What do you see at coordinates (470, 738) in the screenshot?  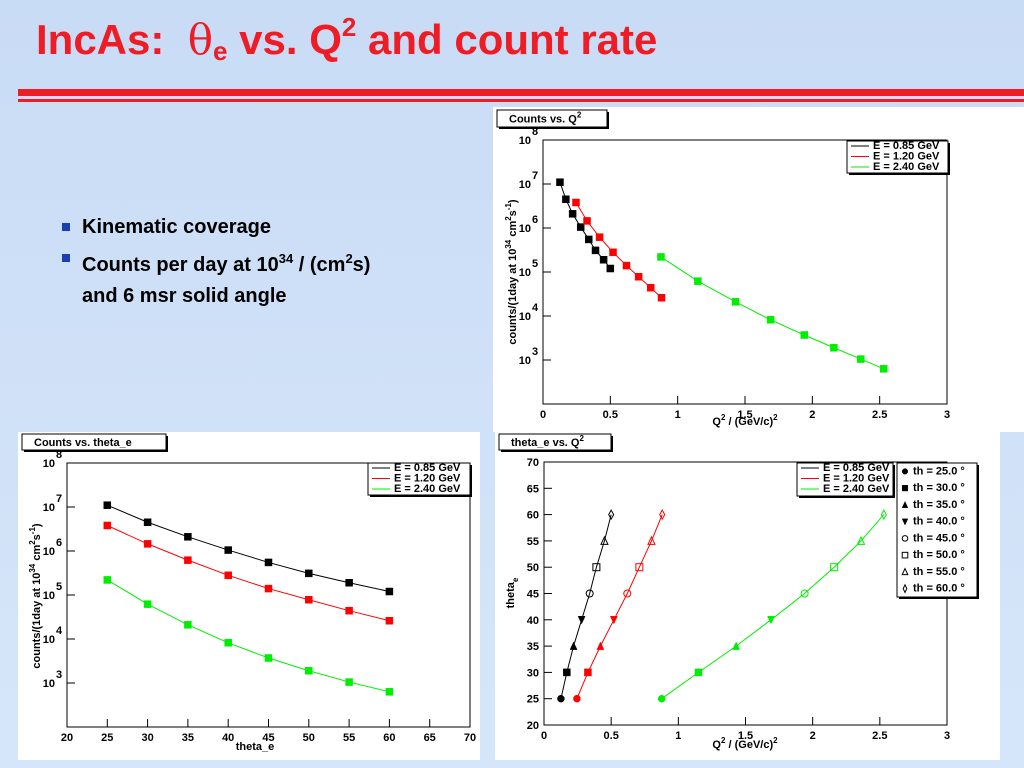 I see `x-tick-label: 70` at bounding box center [470, 738].